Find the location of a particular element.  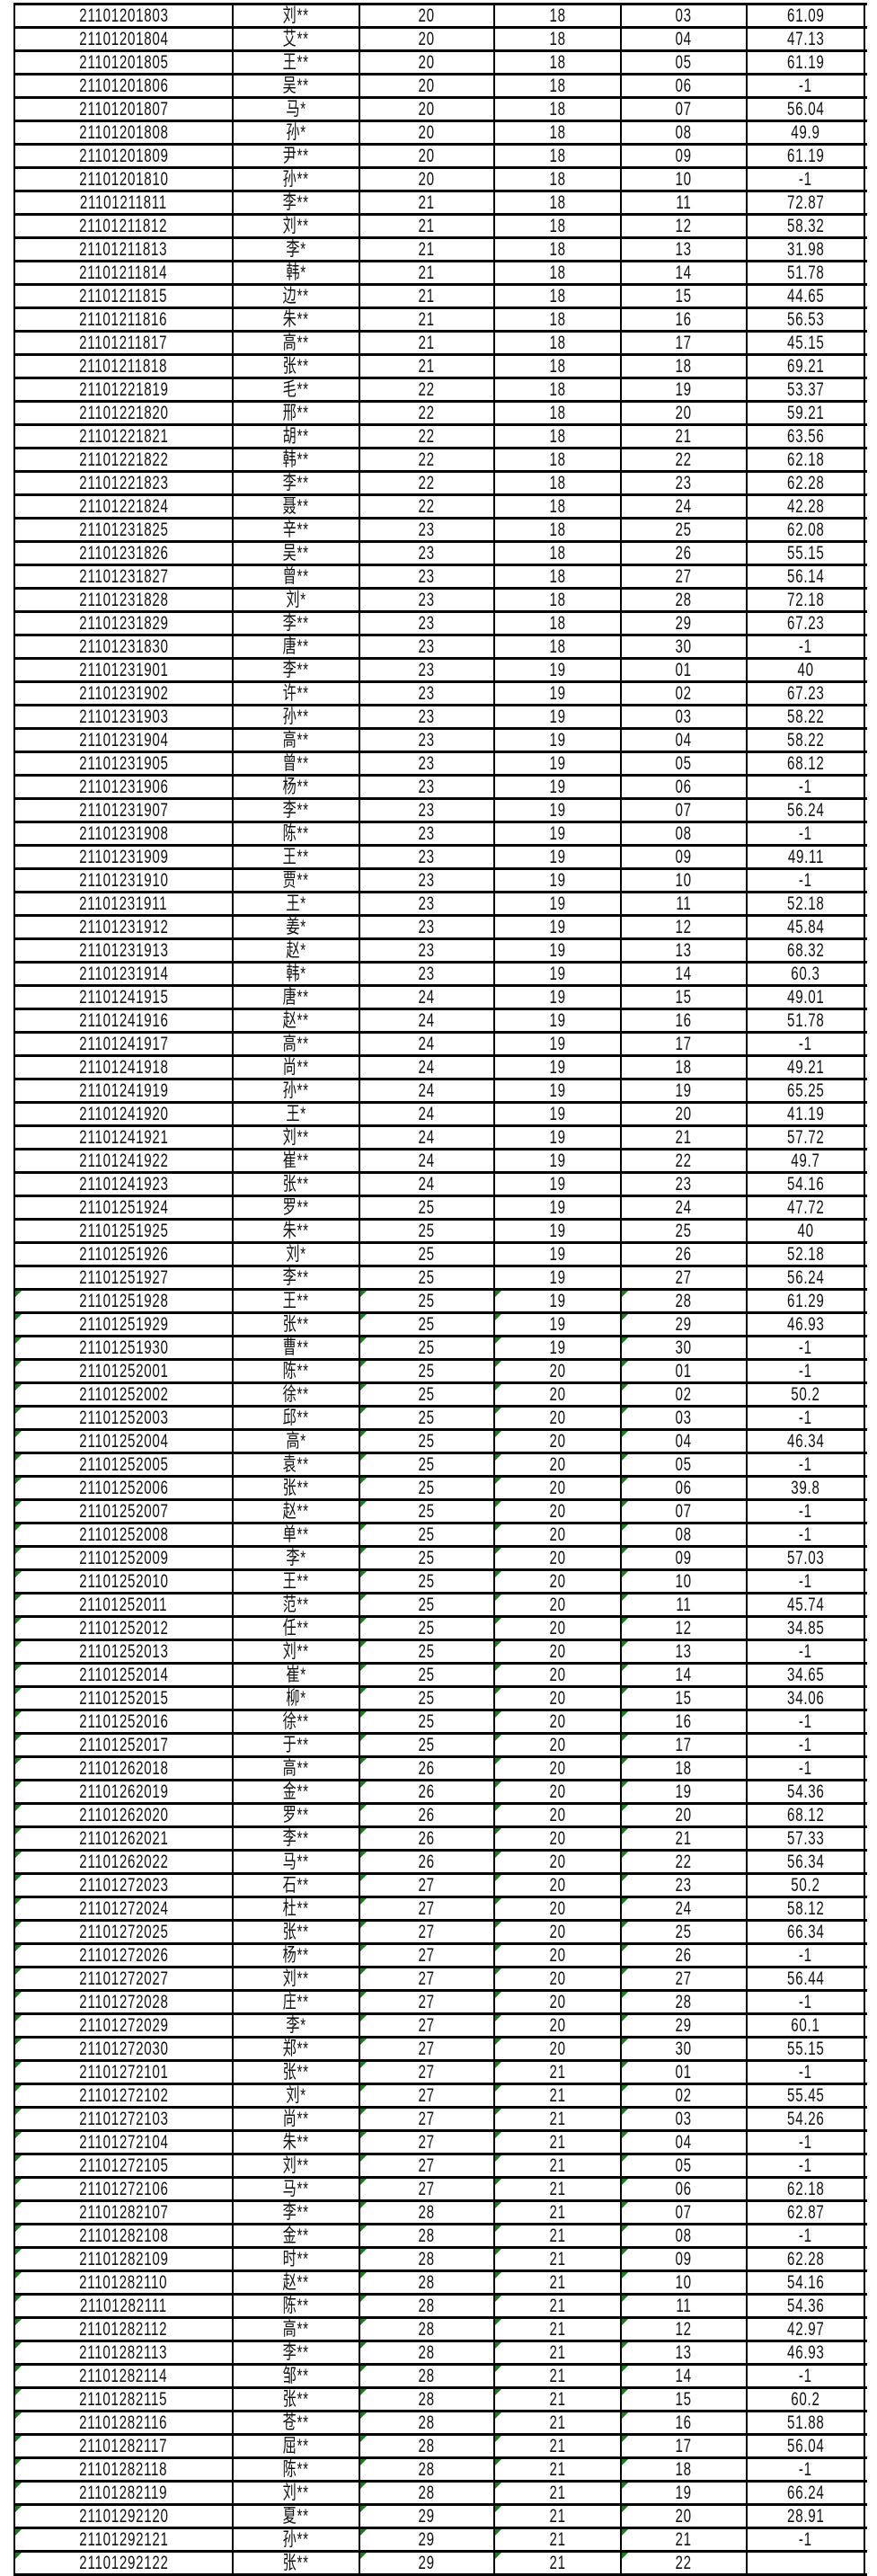

student-name-cell: 孙** is located at coordinates (297, 1090).